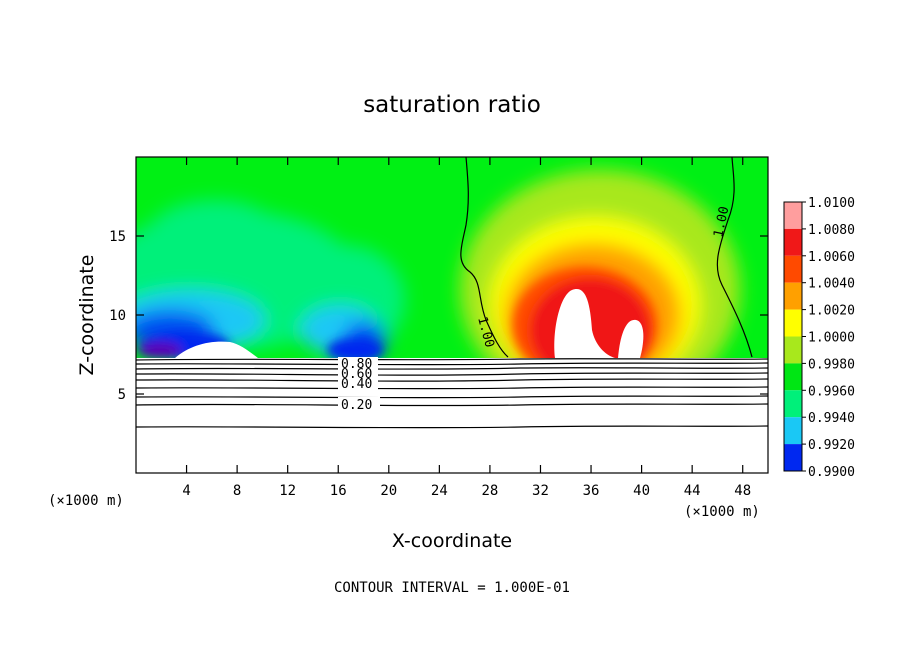  Describe the element at coordinates (831, 472) in the screenshot. I see `colorbar-level-label: 0.9900` at that location.